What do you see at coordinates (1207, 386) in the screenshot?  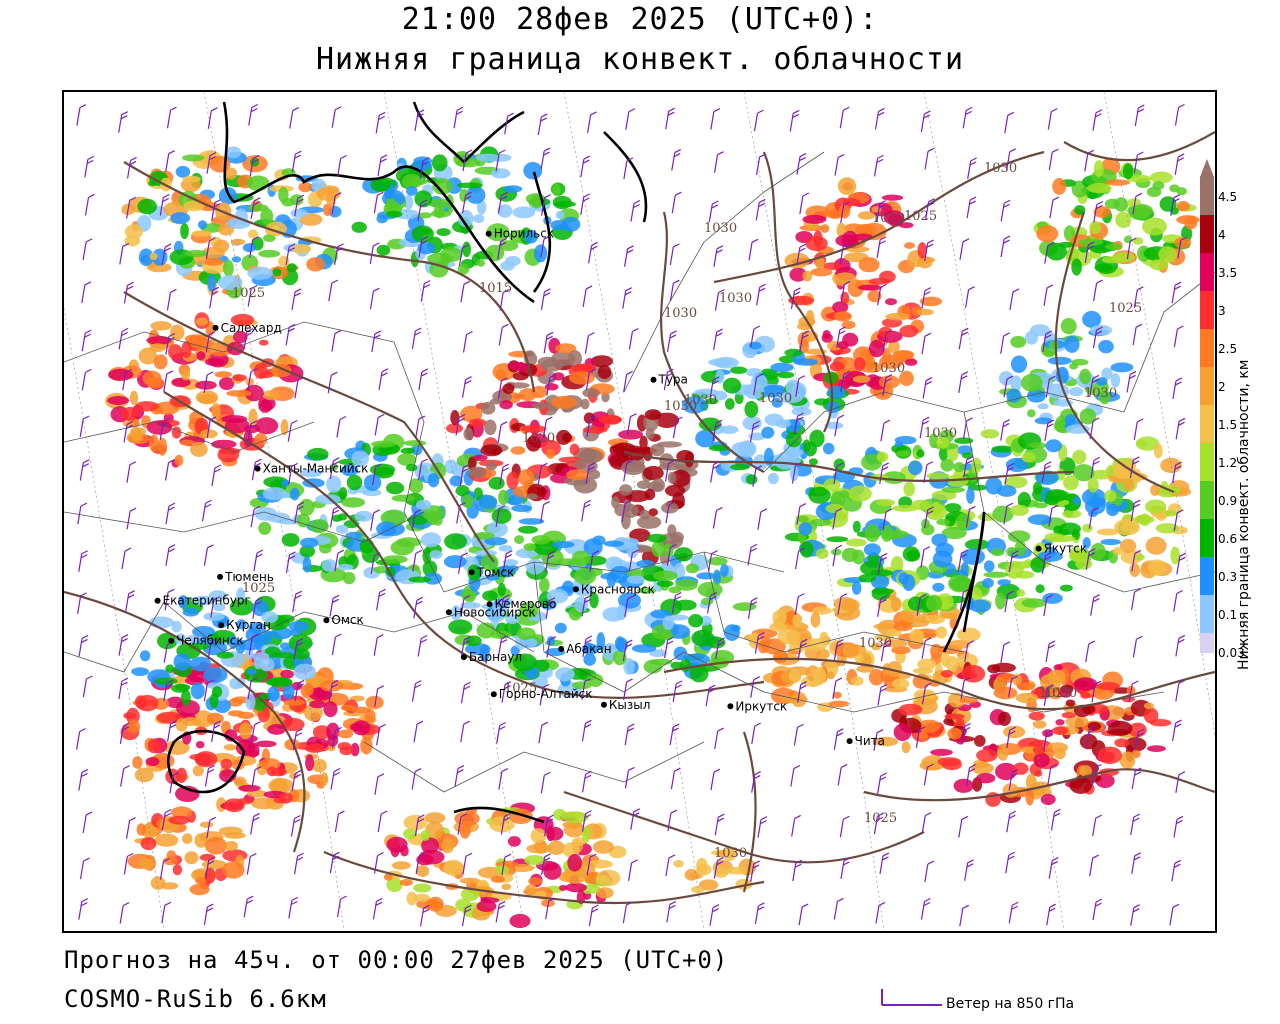 I see `legend-swatch` at bounding box center [1207, 386].